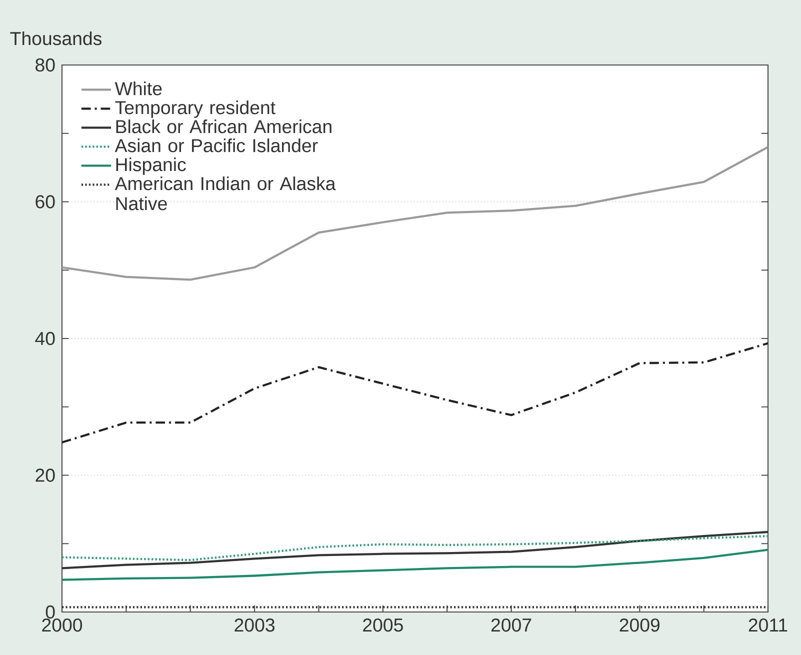 Image resolution: width=801 pixels, height=655 pixels. I want to click on y-tick-label: 20, so click(45, 475).